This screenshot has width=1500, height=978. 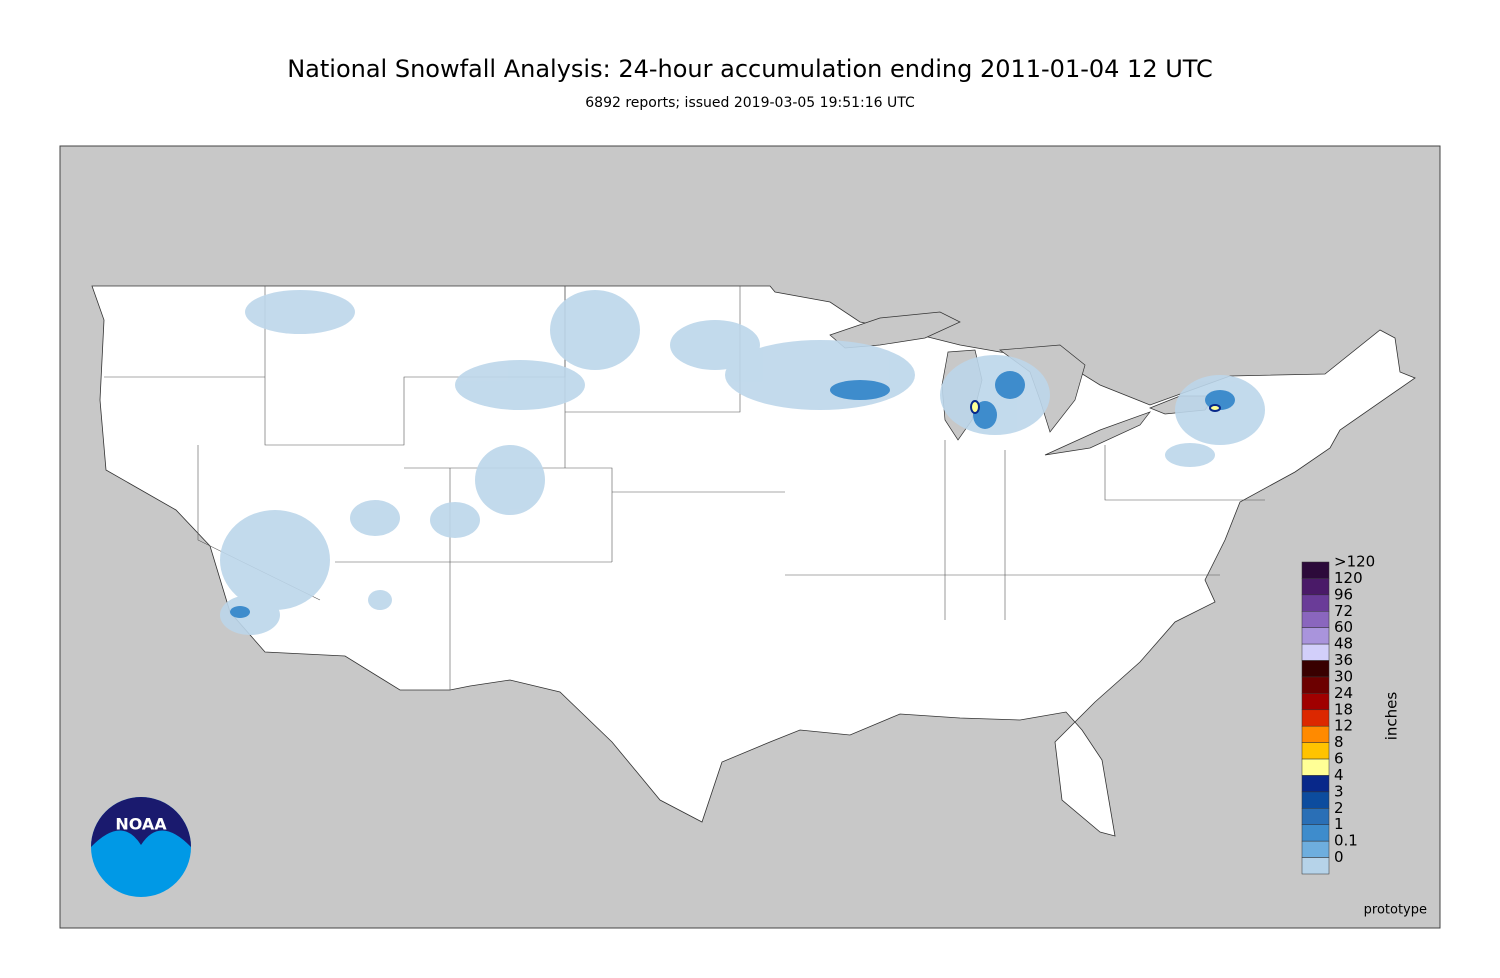 I want to click on legend-label: 72, so click(x=1343, y=611).